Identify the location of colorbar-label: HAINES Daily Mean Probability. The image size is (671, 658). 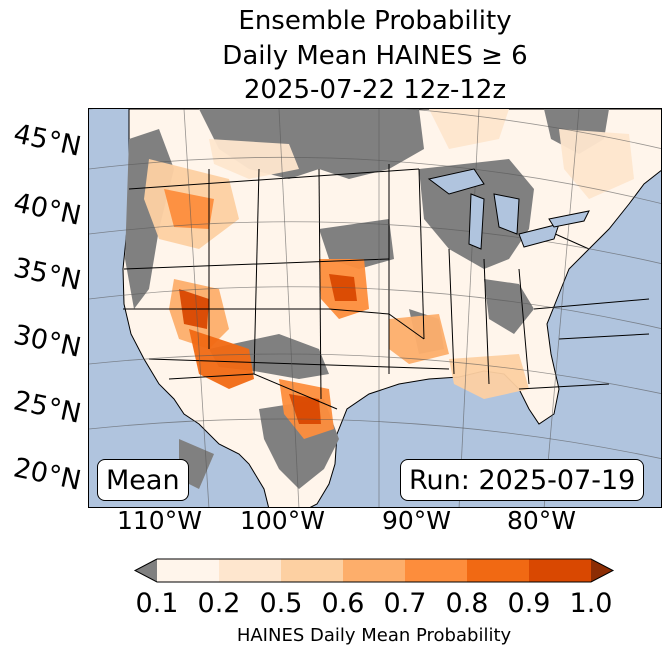
(374, 635).